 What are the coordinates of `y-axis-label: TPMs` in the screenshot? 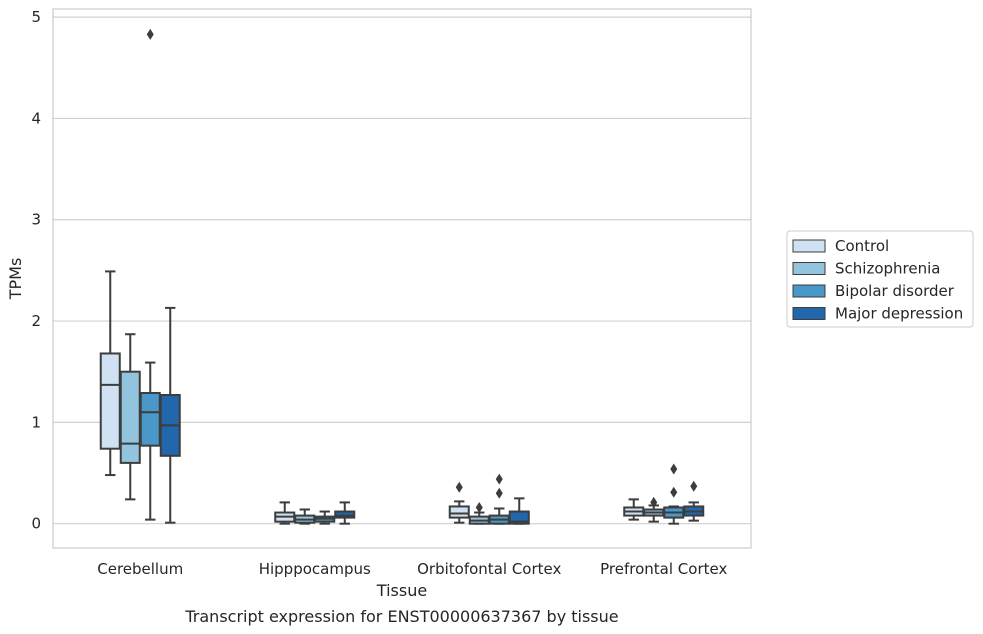 It's located at (15, 279).